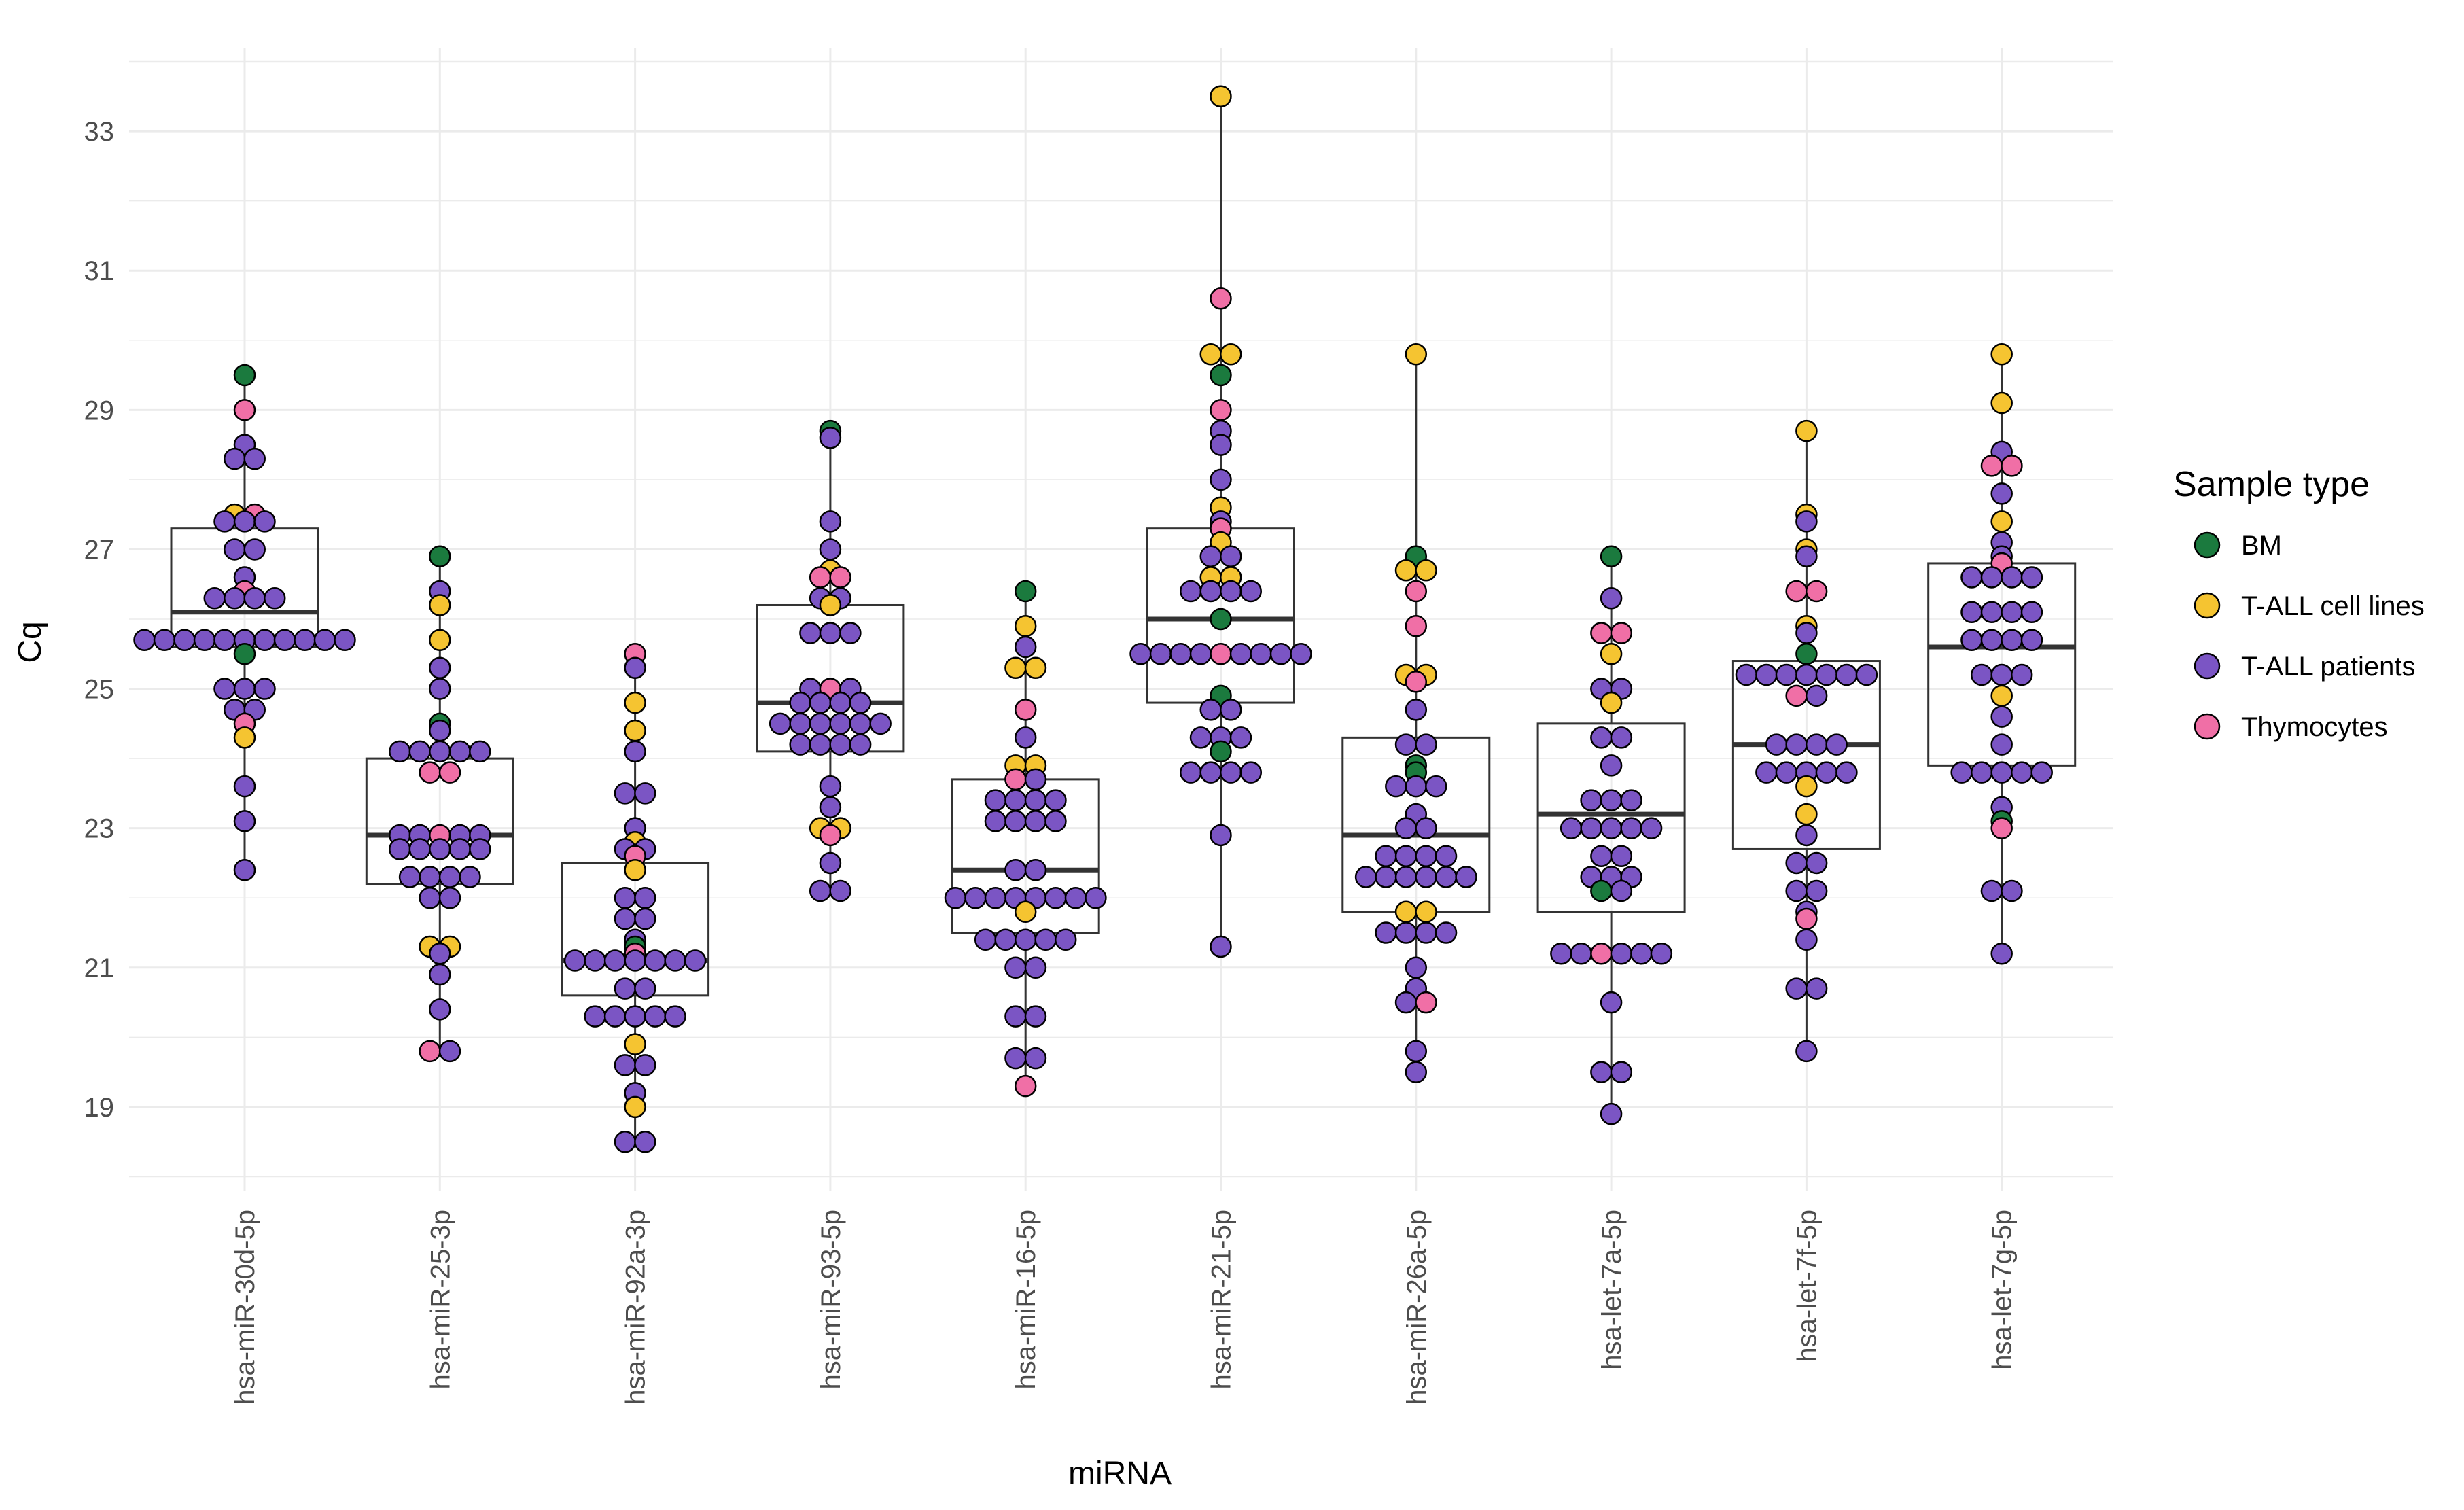 This screenshot has height=1510, width=2464. I want to click on y-tick-label: 25, so click(99, 690).